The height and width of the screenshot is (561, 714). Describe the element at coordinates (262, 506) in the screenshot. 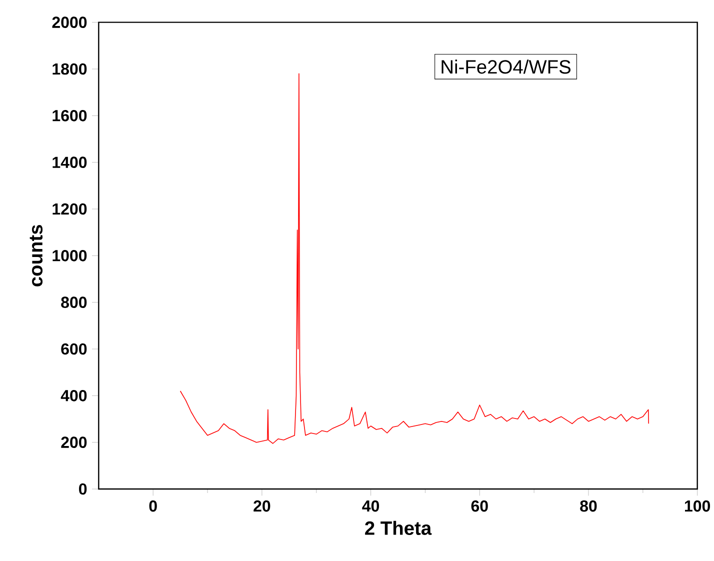

I see `x-tick-label: 20` at that location.